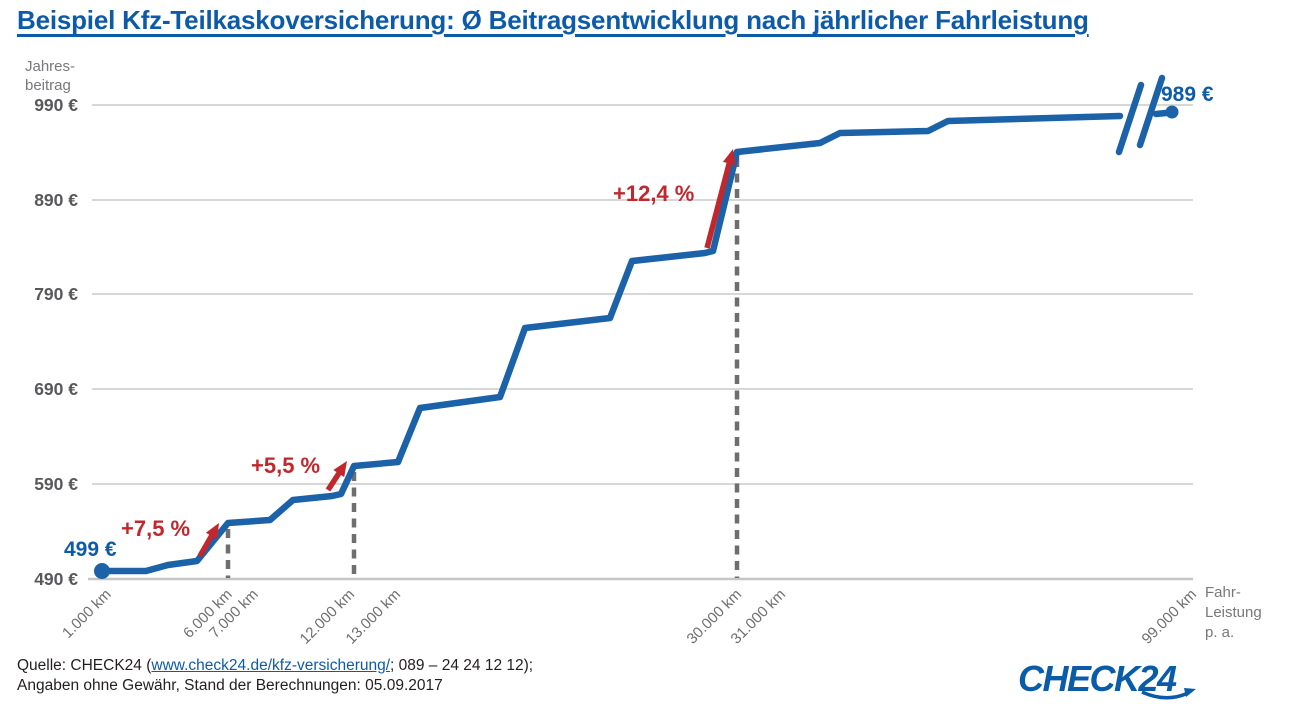  What do you see at coordinates (102, 571) in the screenshot?
I see `start-point-dot` at bounding box center [102, 571].